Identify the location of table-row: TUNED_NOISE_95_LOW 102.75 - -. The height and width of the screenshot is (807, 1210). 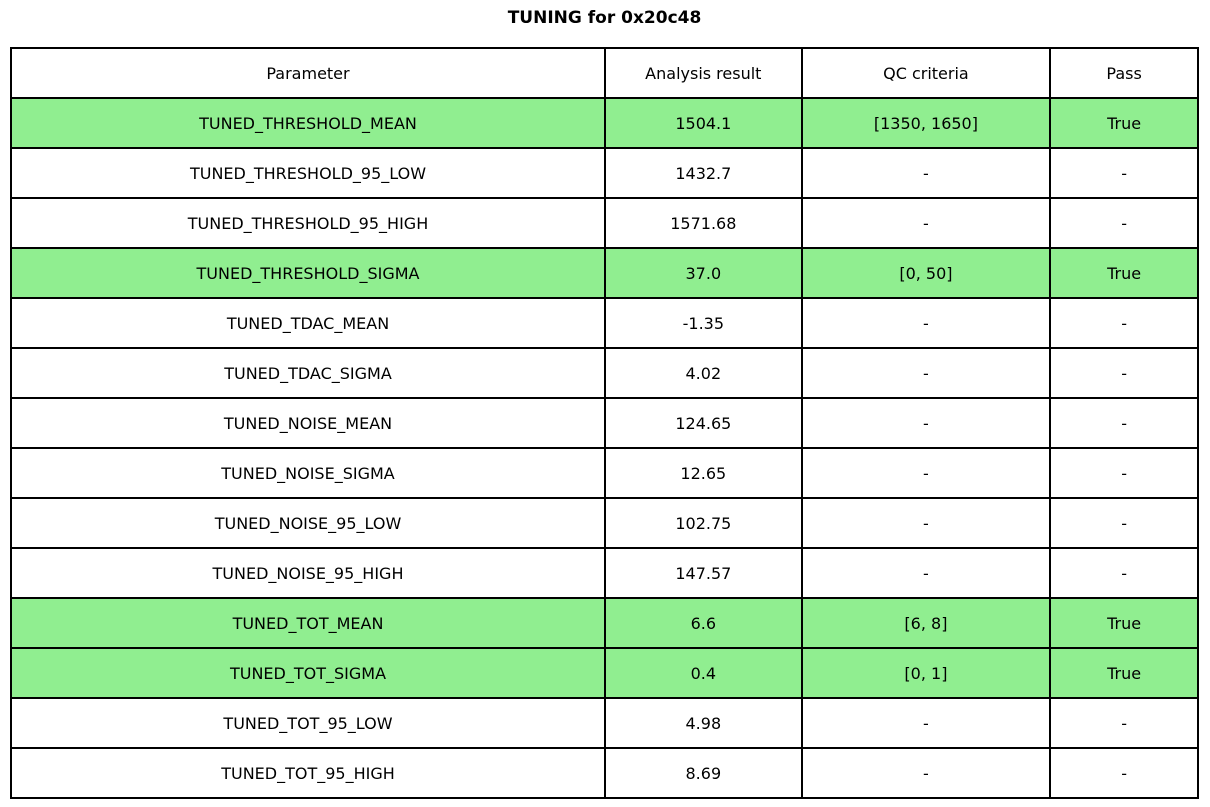
(604, 523).